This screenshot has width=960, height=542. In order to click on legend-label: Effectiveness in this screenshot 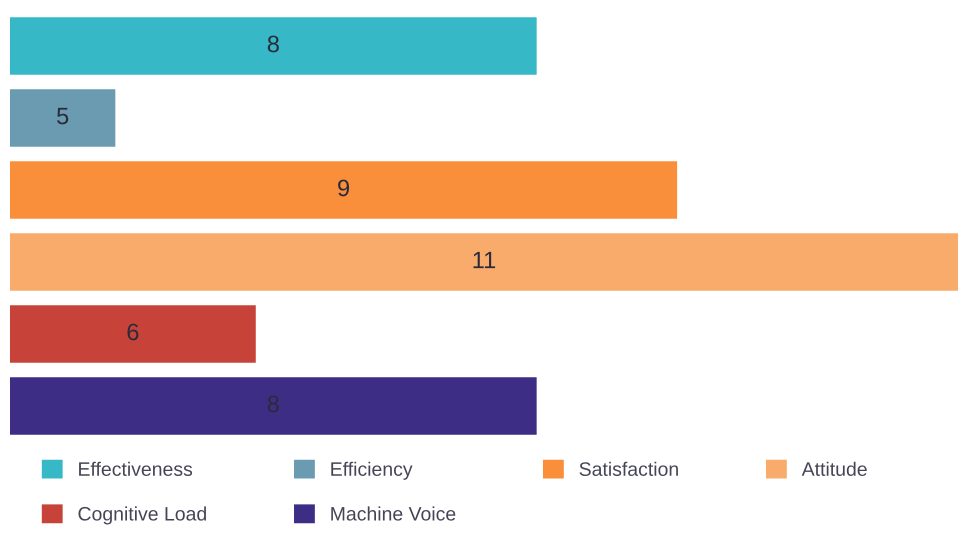, I will do `click(135, 469)`.